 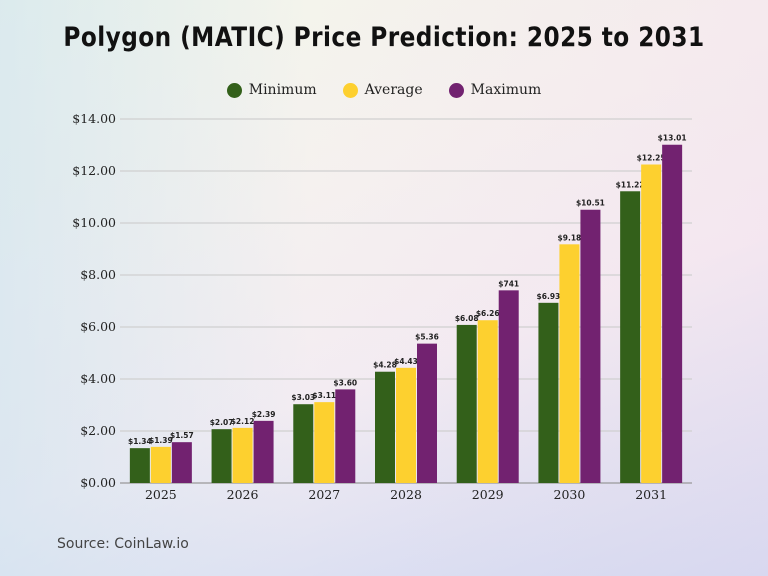 What do you see at coordinates (672, 138) in the screenshot?
I see `data-label: $13.01` at bounding box center [672, 138].